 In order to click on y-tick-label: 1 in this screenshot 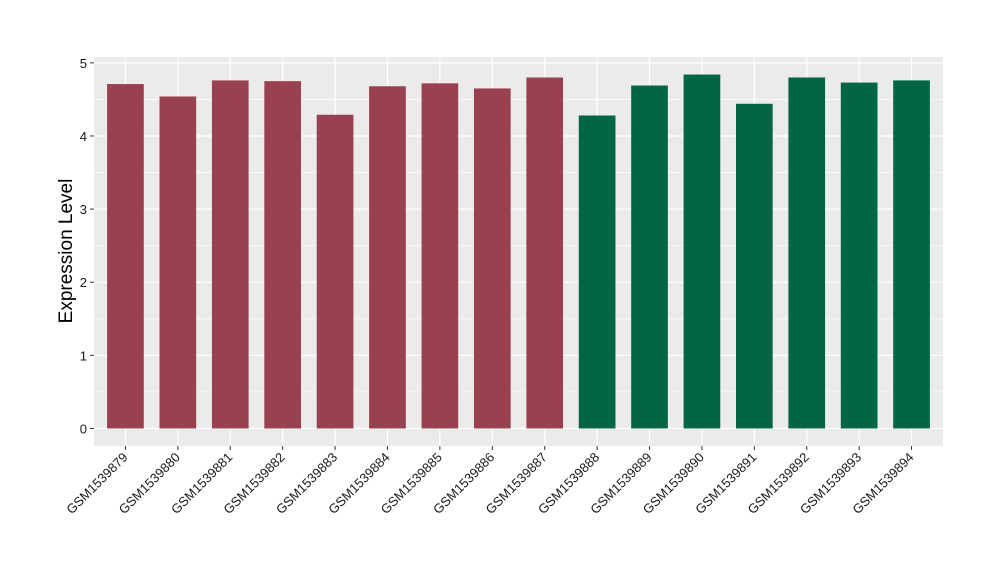, I will do `click(83, 355)`.